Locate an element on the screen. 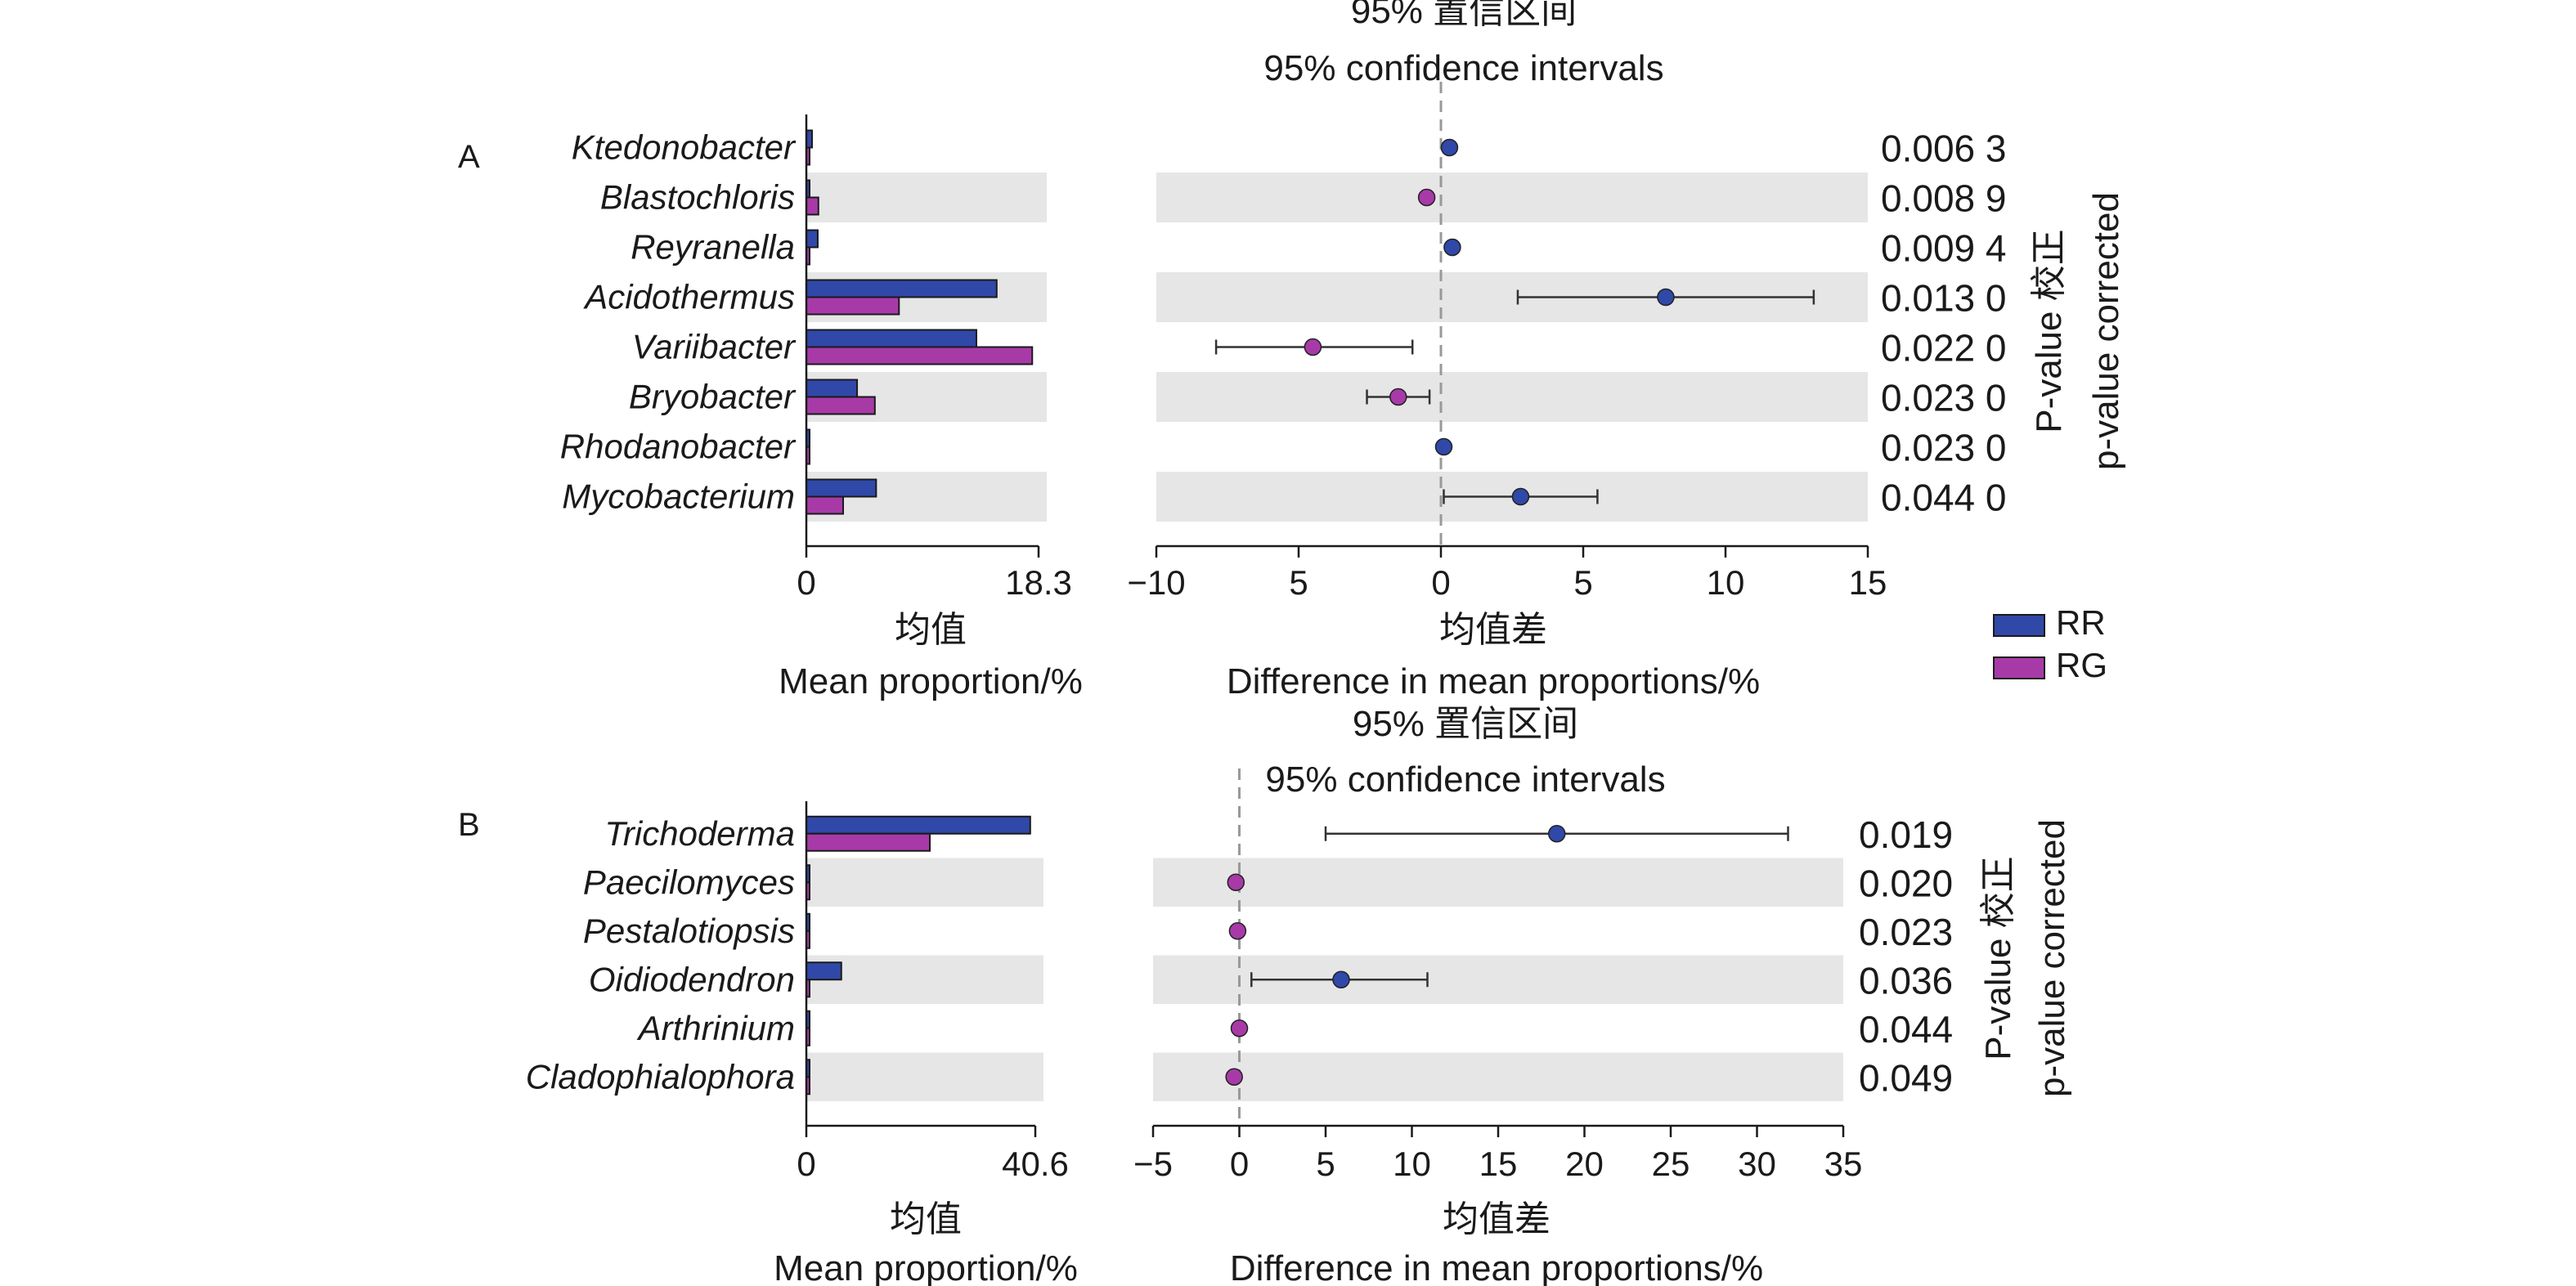 Image resolution: width=2576 pixels, height=1286 pixels. right-tick-label: 25 is located at coordinates (1671, 1164).